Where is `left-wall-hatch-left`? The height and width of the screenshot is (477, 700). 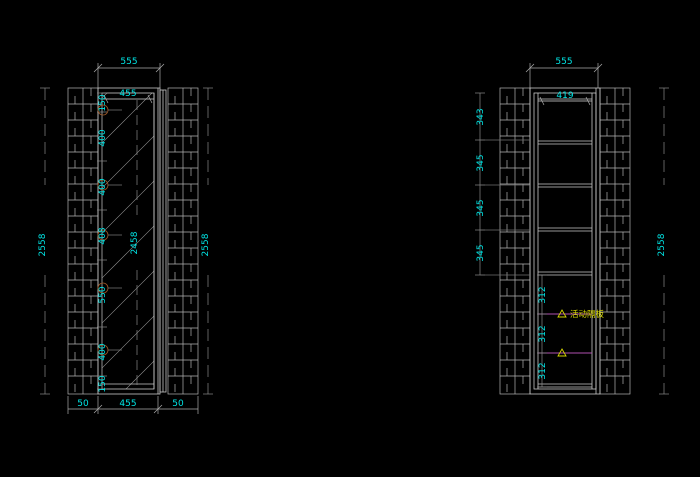 left-wall-hatch-left is located at coordinates (83, 241).